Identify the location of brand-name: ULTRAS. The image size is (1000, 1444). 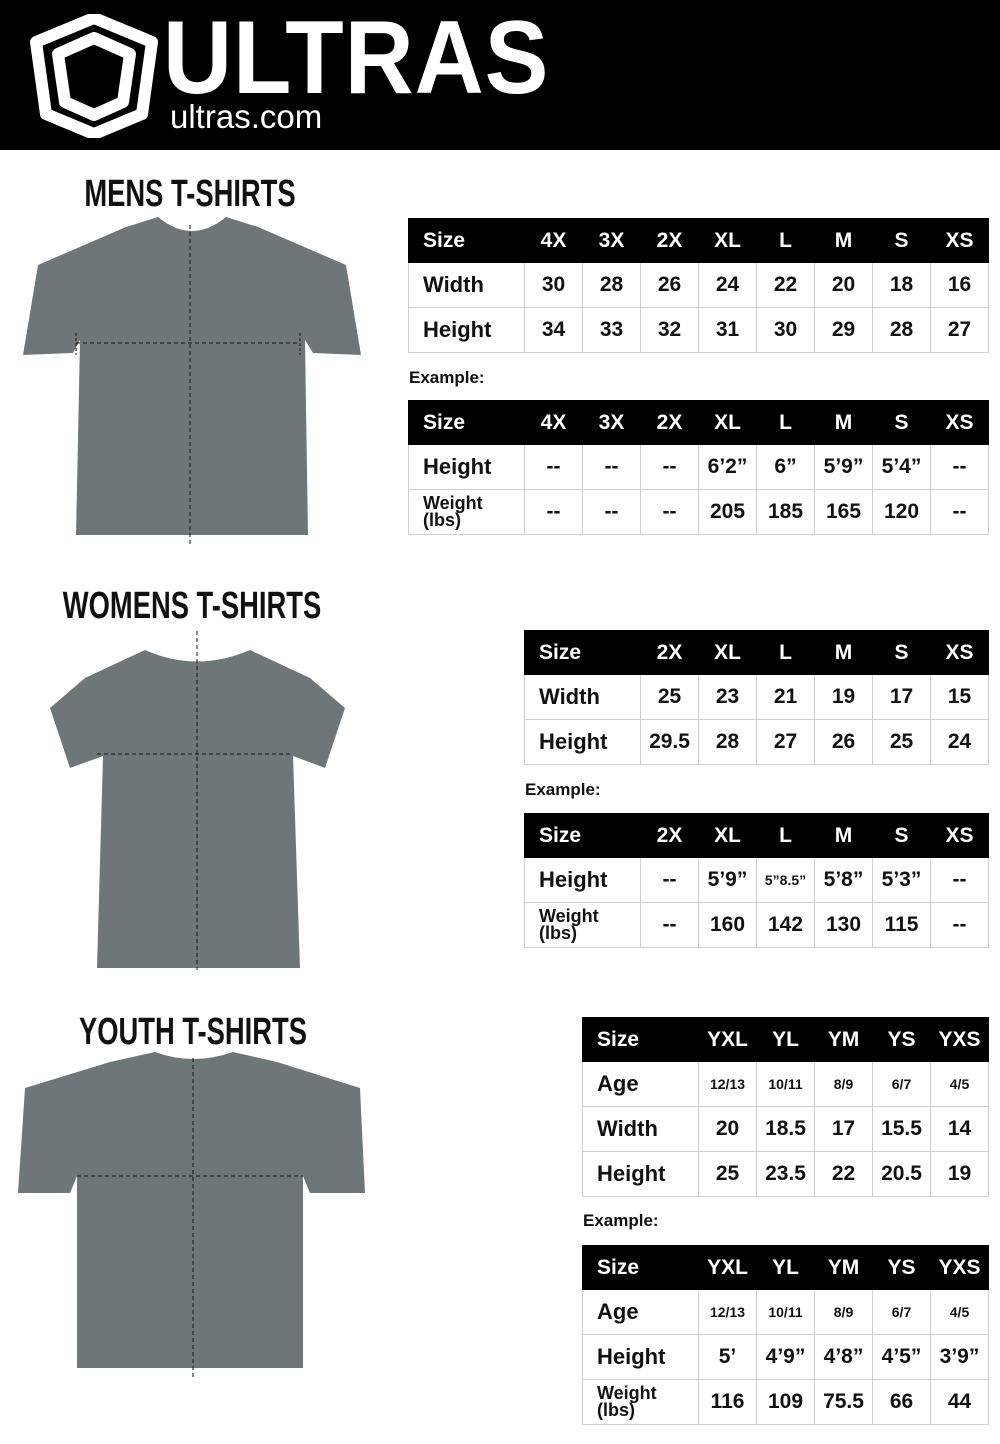
(356, 58).